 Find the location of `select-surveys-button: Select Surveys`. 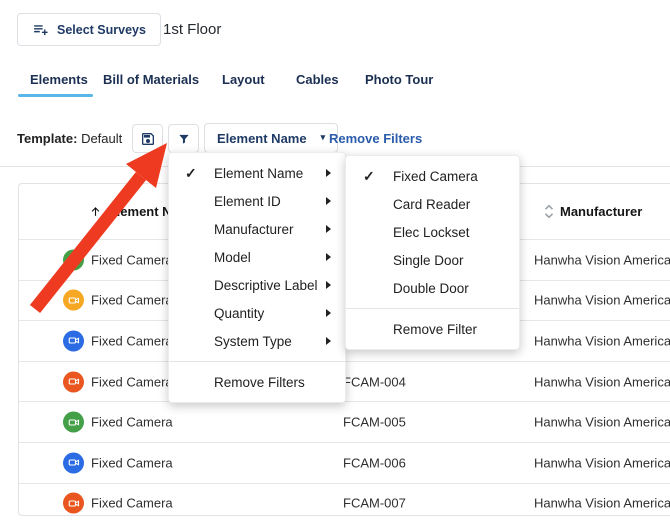

select-surveys-button: Select Surveys is located at coordinates (89, 29).